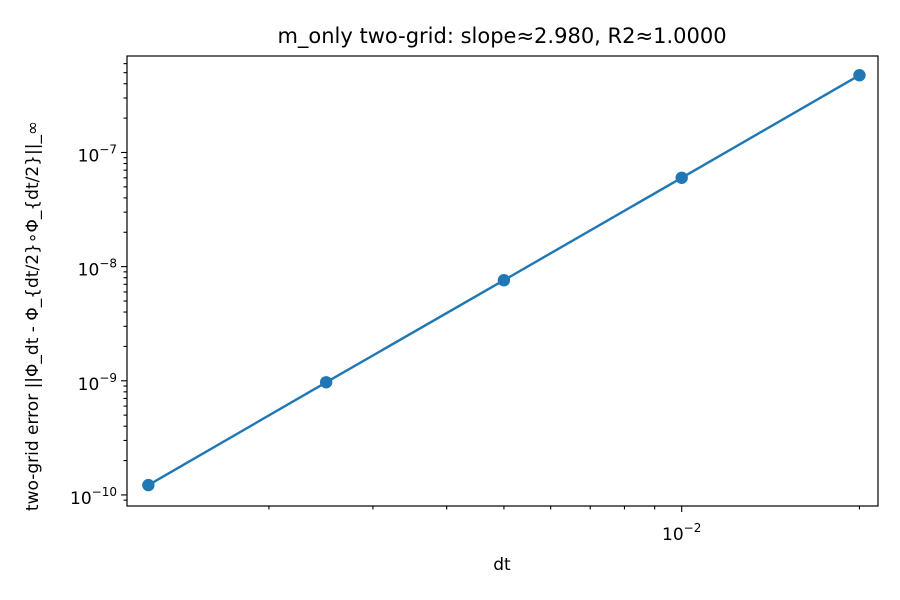  Describe the element at coordinates (97, 154) in the screenshot. I see `y-tick-label: 10⁻⁷` at that location.